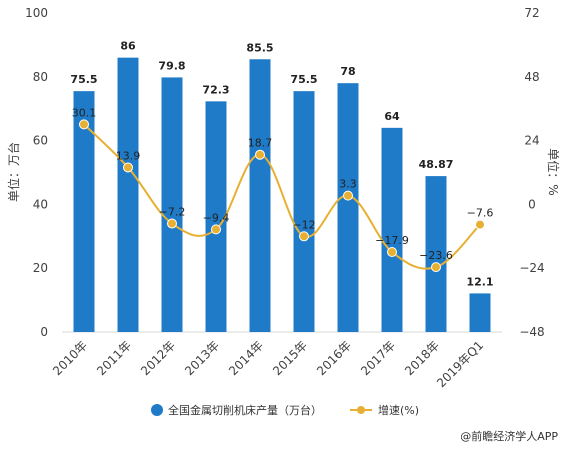 The height and width of the screenshot is (449, 567). I want to click on y-tick-label-left: 20, so click(40, 268).